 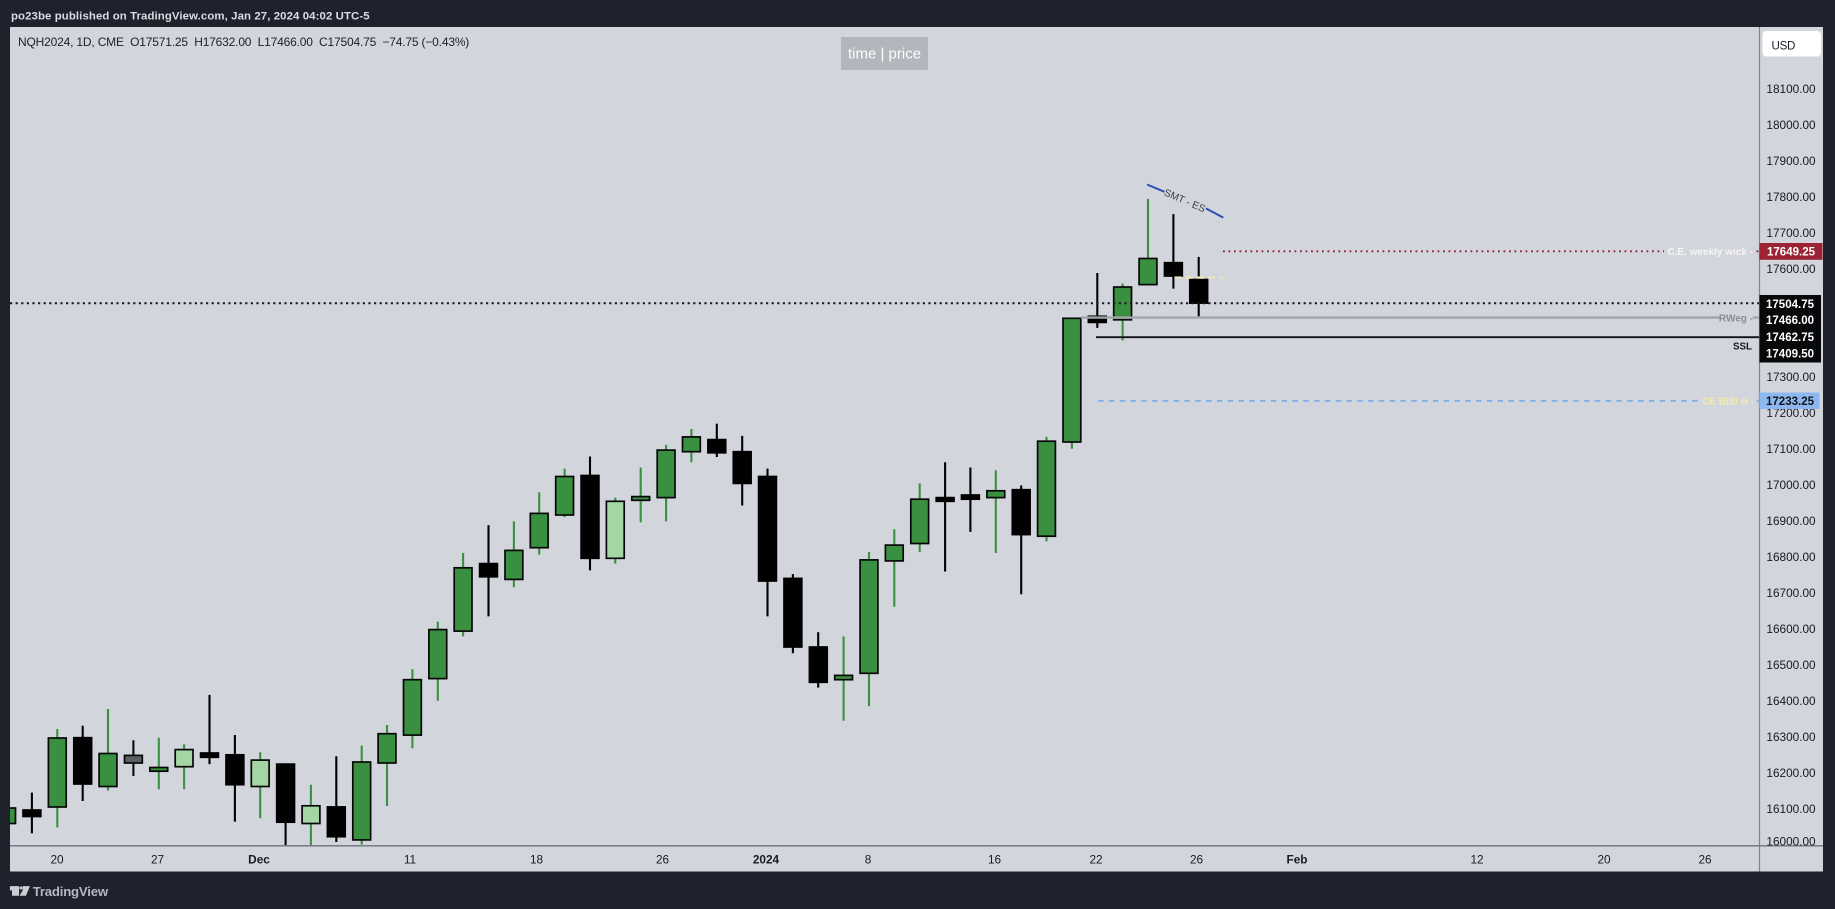 I want to click on svg-text: 17300.00, so click(x=1791, y=377).